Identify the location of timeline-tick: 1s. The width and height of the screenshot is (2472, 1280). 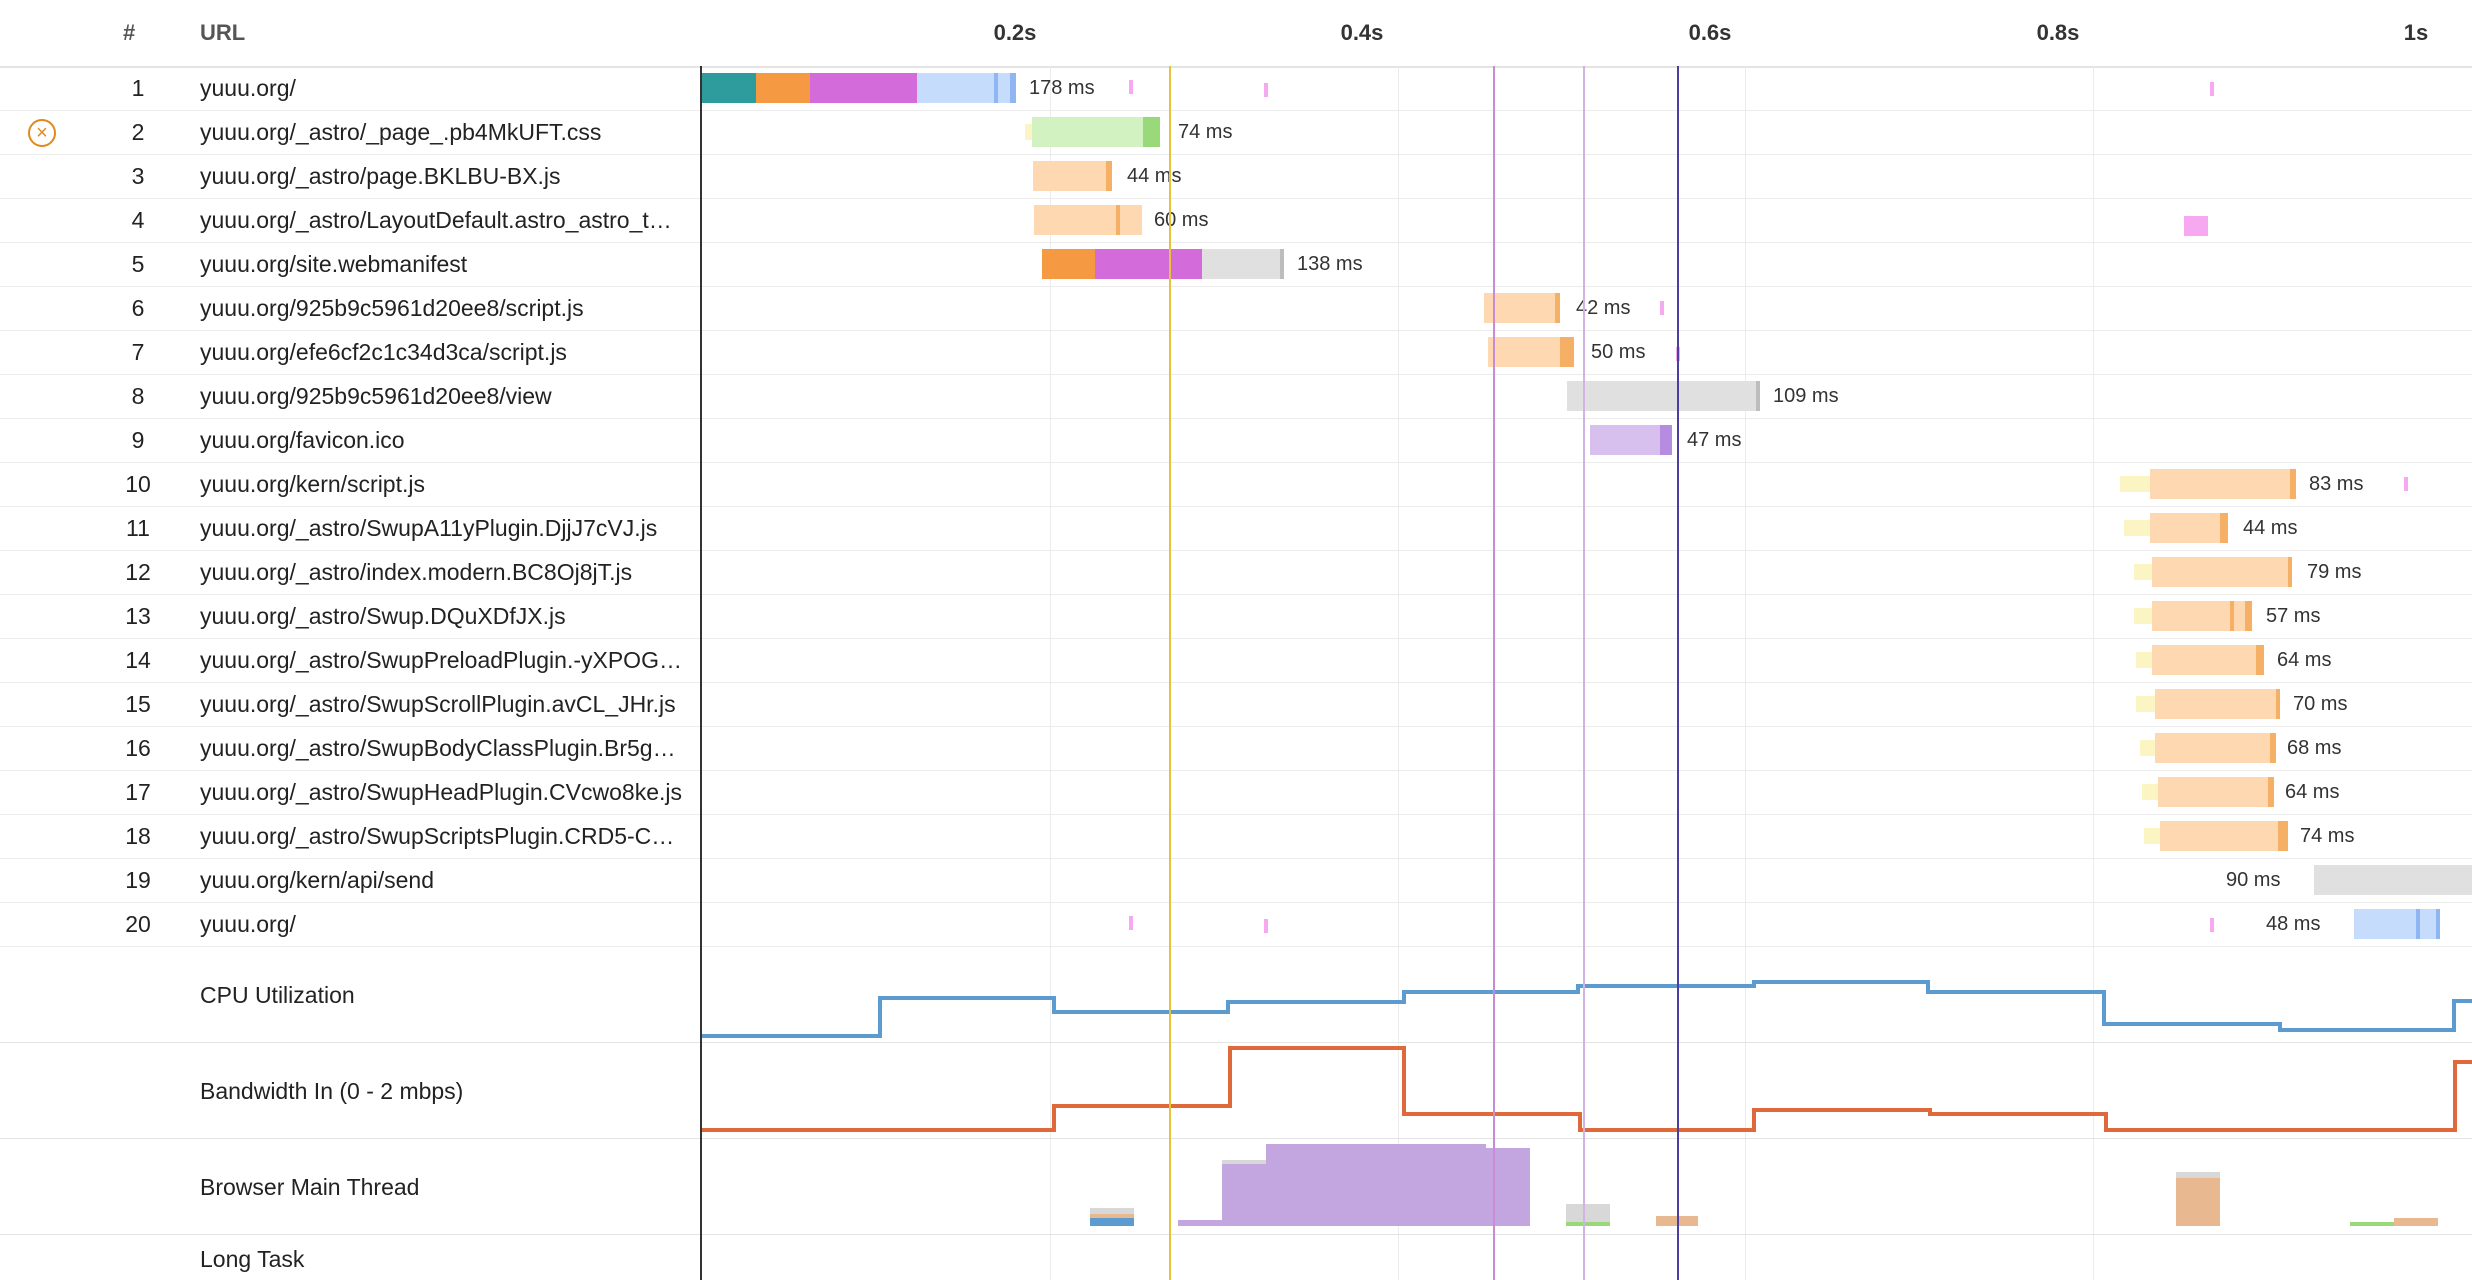
(2416, 32).